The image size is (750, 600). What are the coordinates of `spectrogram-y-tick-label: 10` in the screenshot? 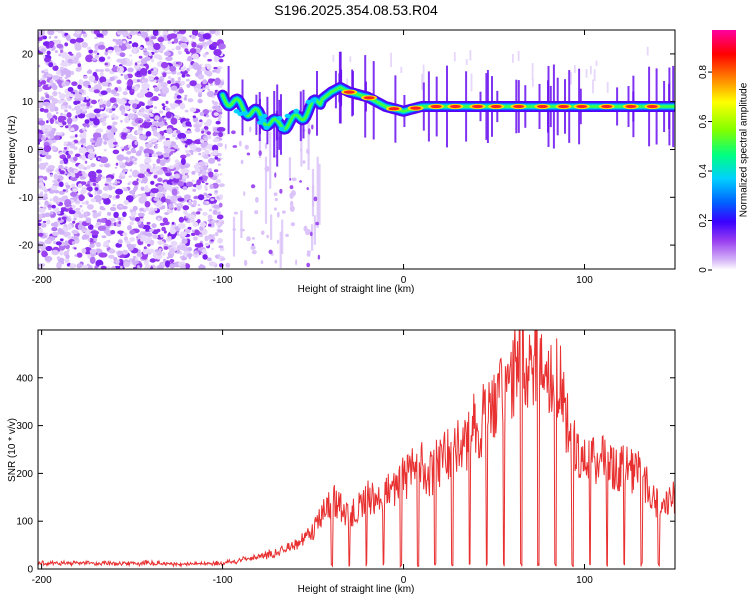 It's located at (28, 102).